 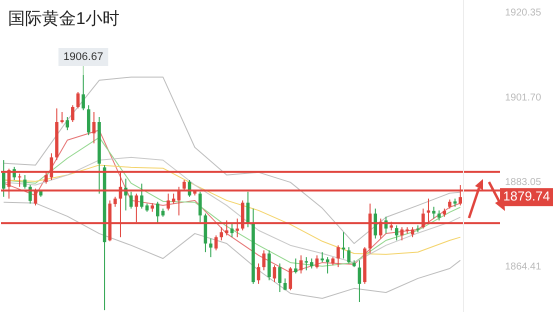 I want to click on text: 1879.74, so click(x=526, y=196).